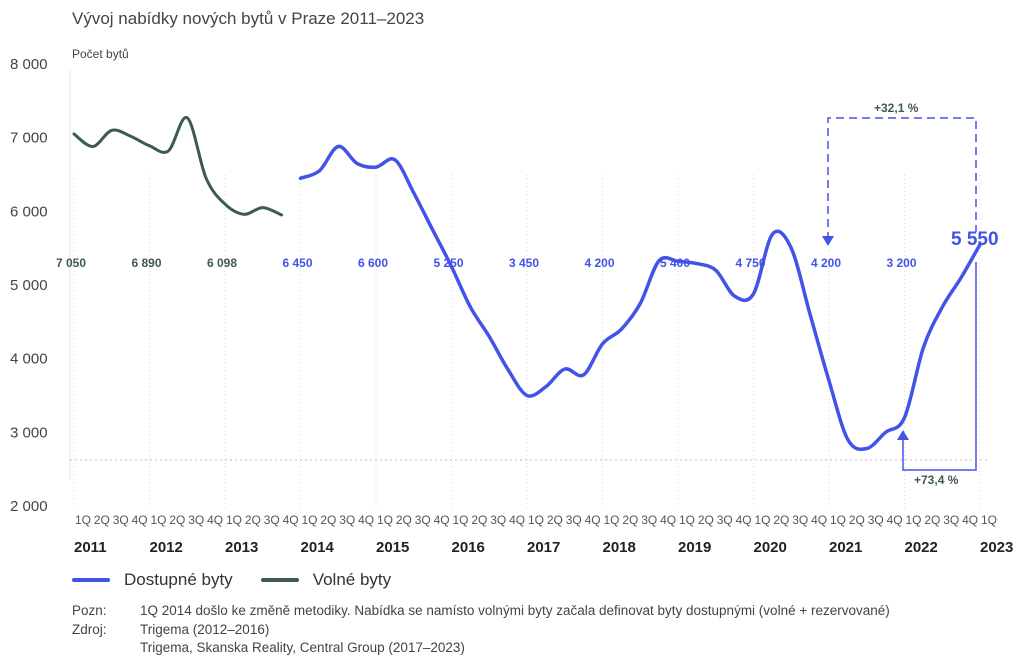  I want to click on data-label: 4 750, so click(751, 263).